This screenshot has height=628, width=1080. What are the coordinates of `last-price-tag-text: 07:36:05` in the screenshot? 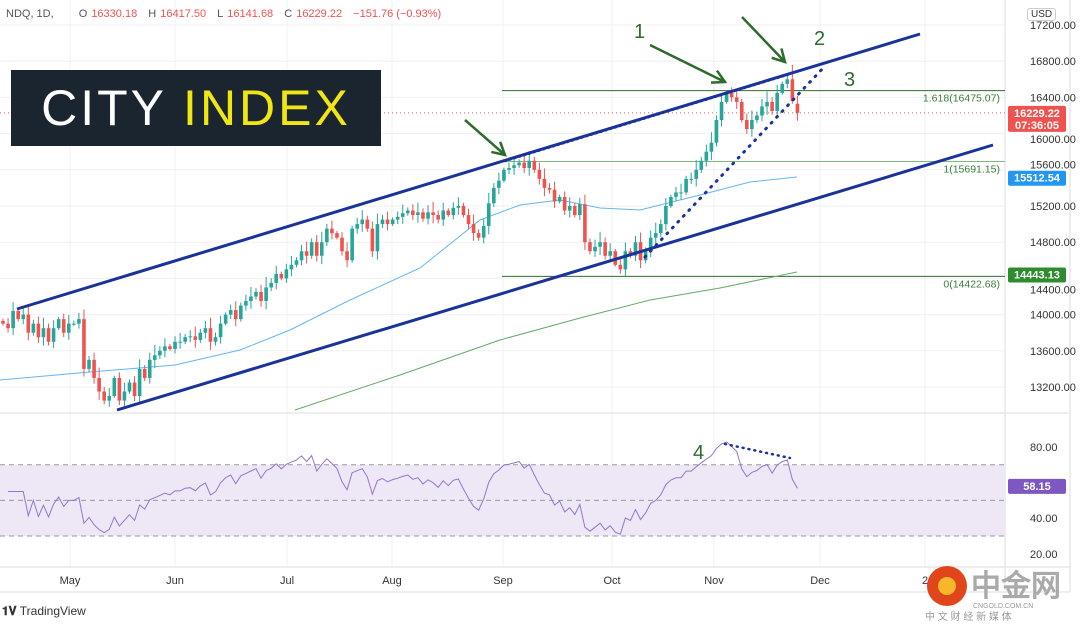 It's located at (1037, 126).